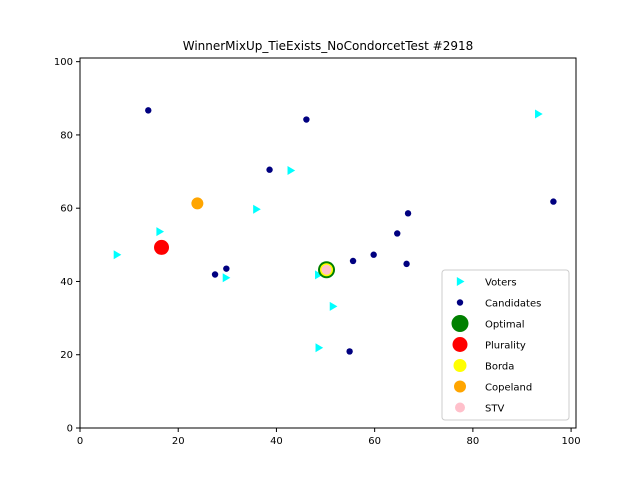  What do you see at coordinates (178, 441) in the screenshot?
I see `x-tick-label: 20` at bounding box center [178, 441].